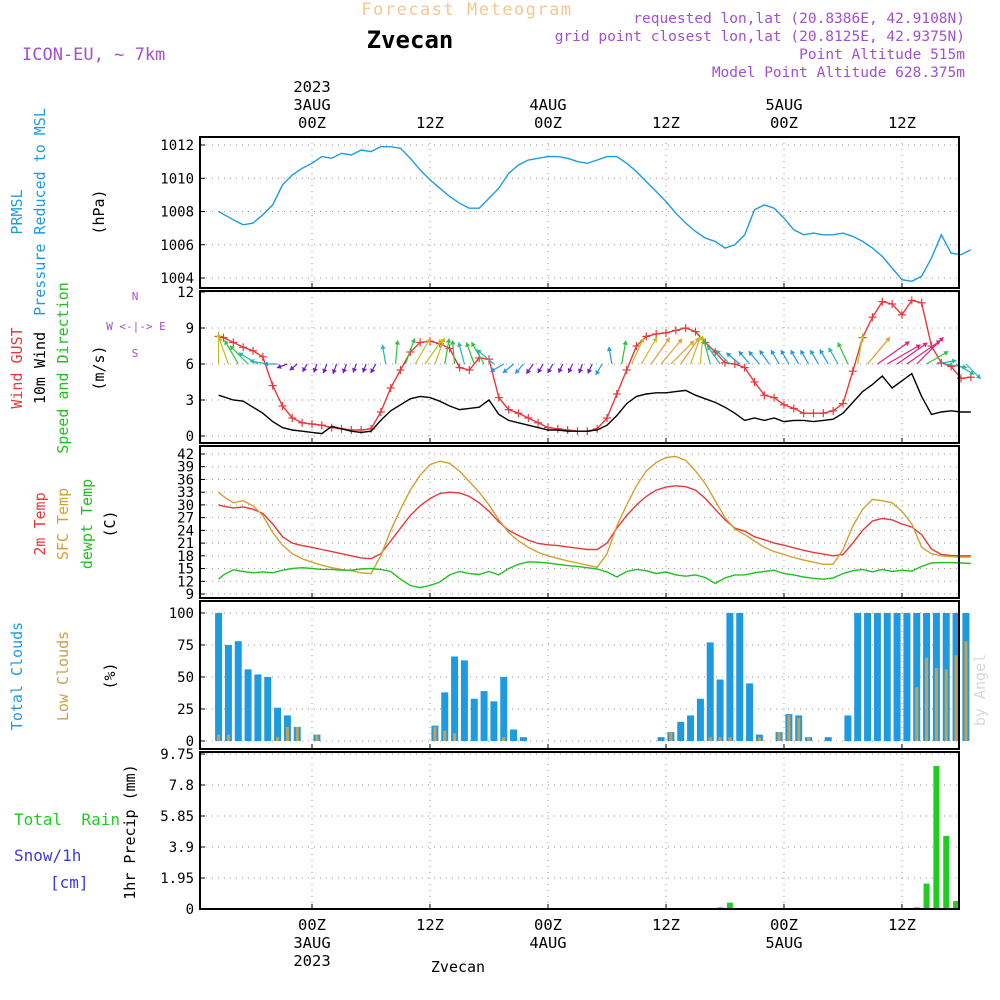 The image size is (1000, 1000). I want to click on snow-legend: Snow/1h, so click(47, 855).